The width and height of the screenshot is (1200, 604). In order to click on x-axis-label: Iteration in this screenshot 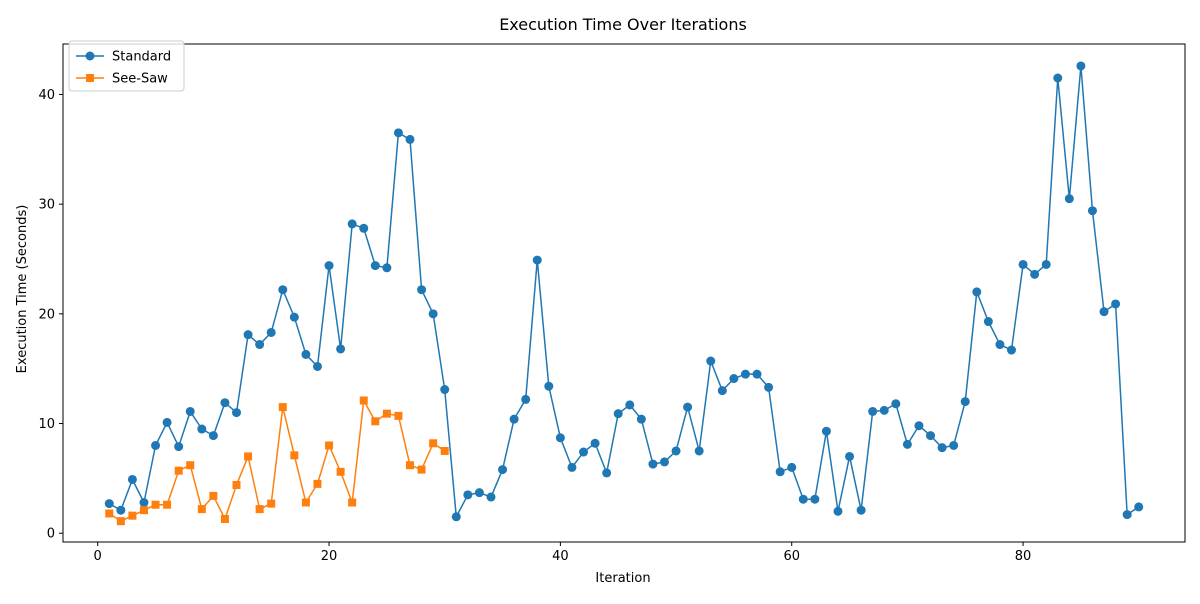, I will do `click(622, 578)`.